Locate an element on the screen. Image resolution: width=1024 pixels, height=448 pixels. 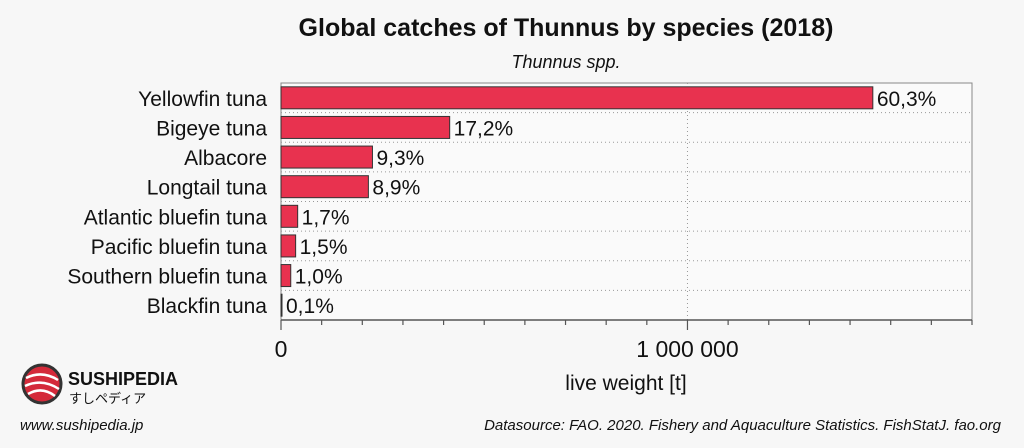
data-label: 17,2% is located at coordinates (484, 128).